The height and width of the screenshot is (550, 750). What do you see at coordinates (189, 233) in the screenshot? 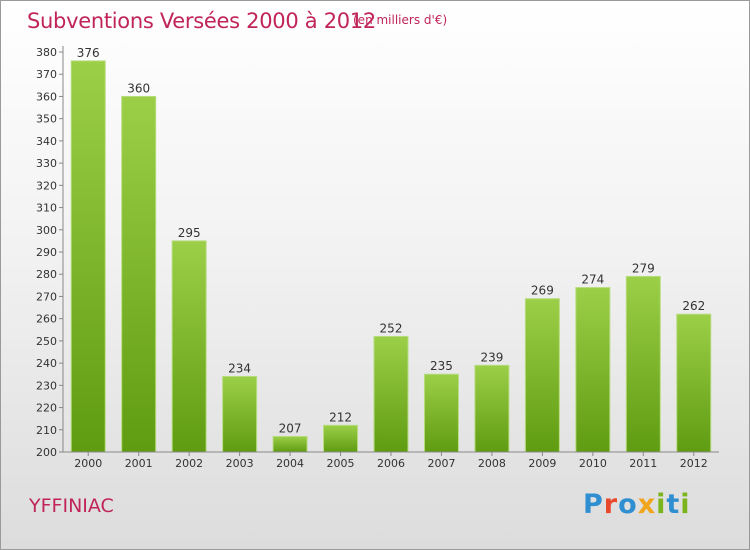
I see `bar-value-label: 295` at bounding box center [189, 233].